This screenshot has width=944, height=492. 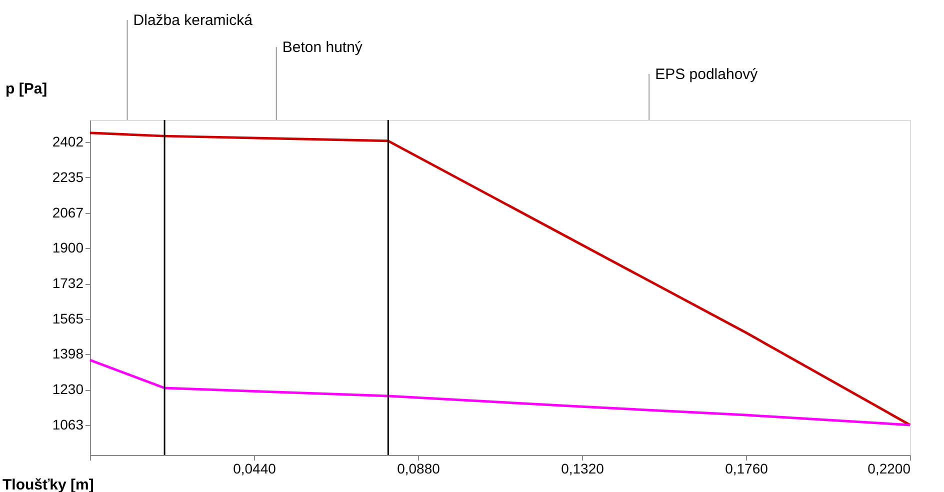 I want to click on y-tick-label: 1063, so click(x=68, y=424).